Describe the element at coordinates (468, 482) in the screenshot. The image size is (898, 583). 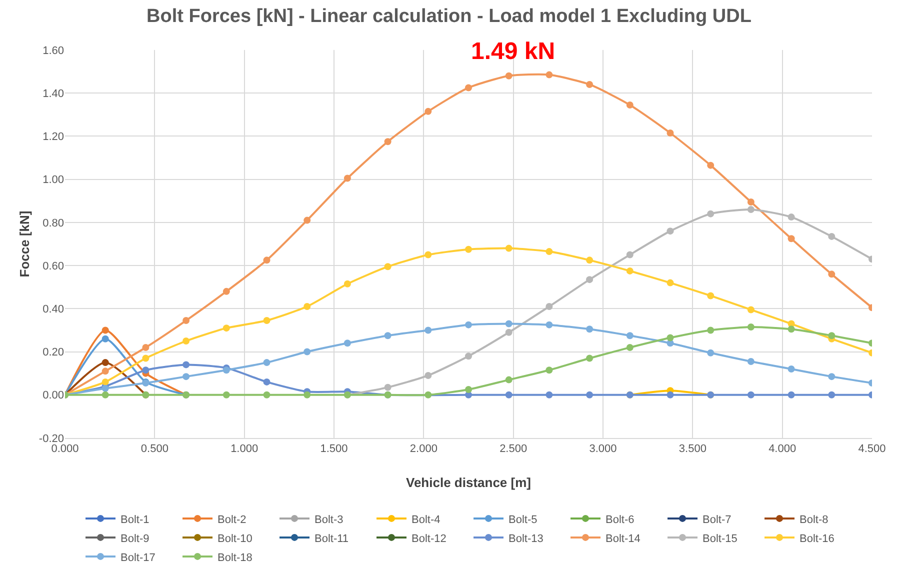
I see `x-axis-title: Vehicle distance [m]` at that location.